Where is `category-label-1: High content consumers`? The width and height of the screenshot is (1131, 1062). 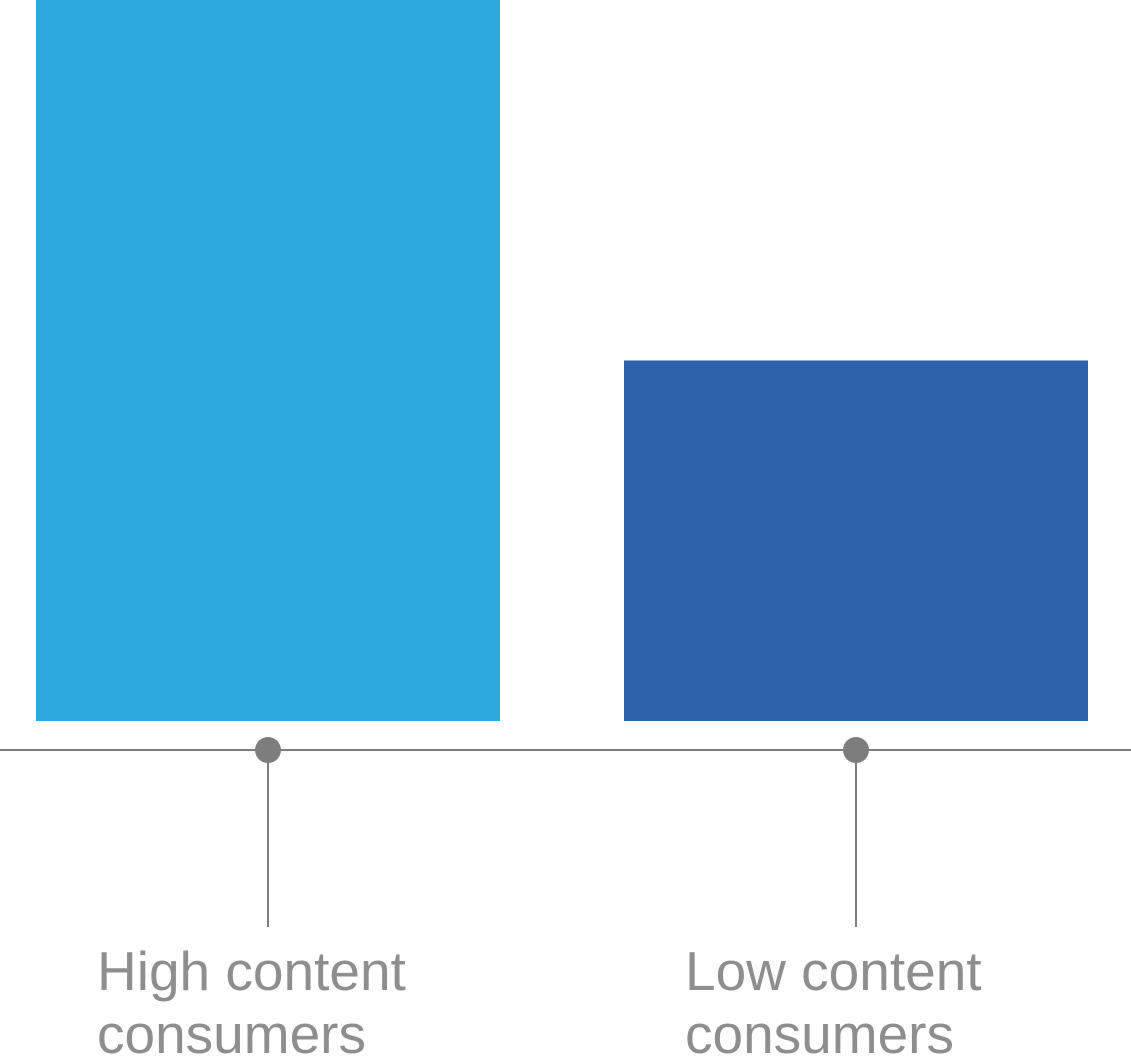
category-label-1: High content consumers is located at coordinates (251, 1001).